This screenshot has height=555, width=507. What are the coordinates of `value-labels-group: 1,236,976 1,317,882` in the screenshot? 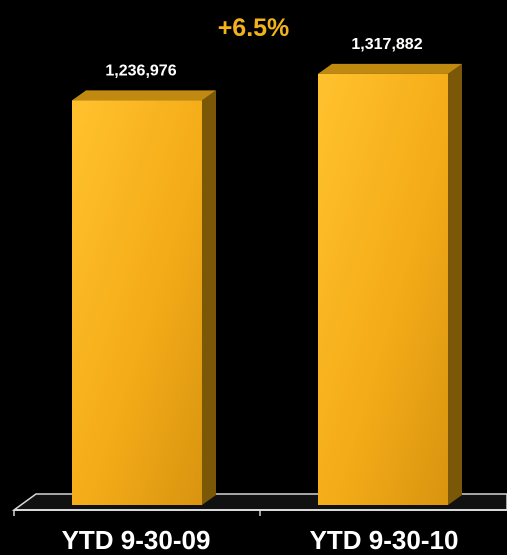 It's located at (263, 57).